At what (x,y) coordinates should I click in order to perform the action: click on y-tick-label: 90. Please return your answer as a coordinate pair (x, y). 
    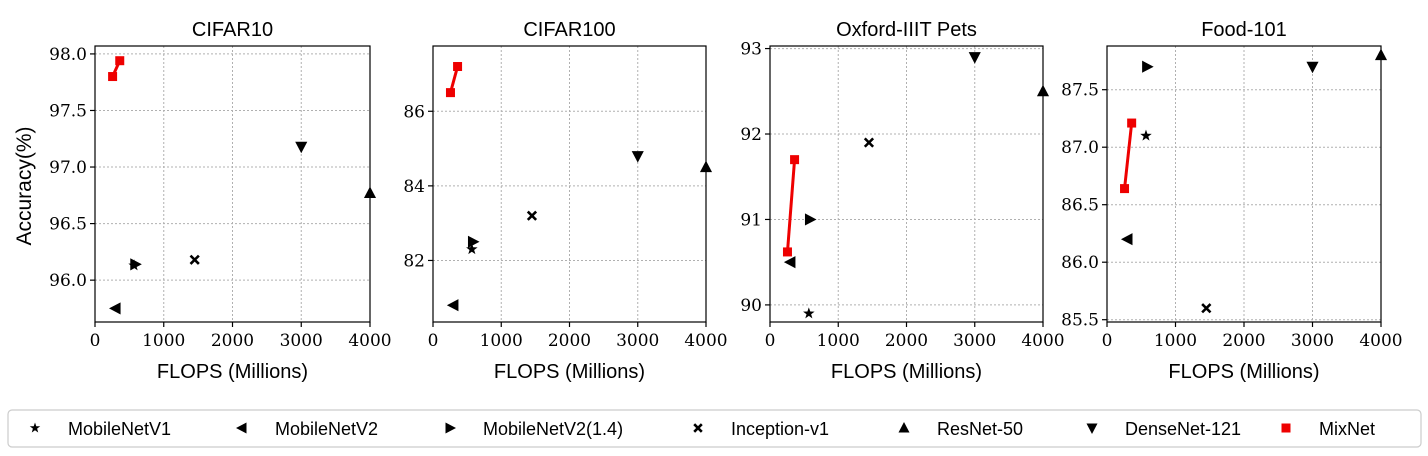
    Looking at the image, I should click on (751, 306).